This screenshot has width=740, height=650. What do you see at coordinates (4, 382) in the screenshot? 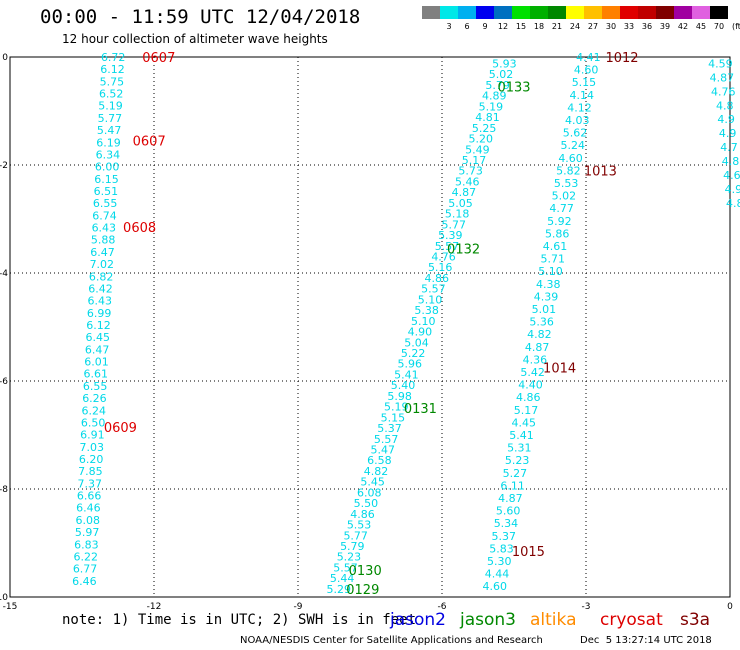
I see `y-tick-label: -6` at bounding box center [4, 382].